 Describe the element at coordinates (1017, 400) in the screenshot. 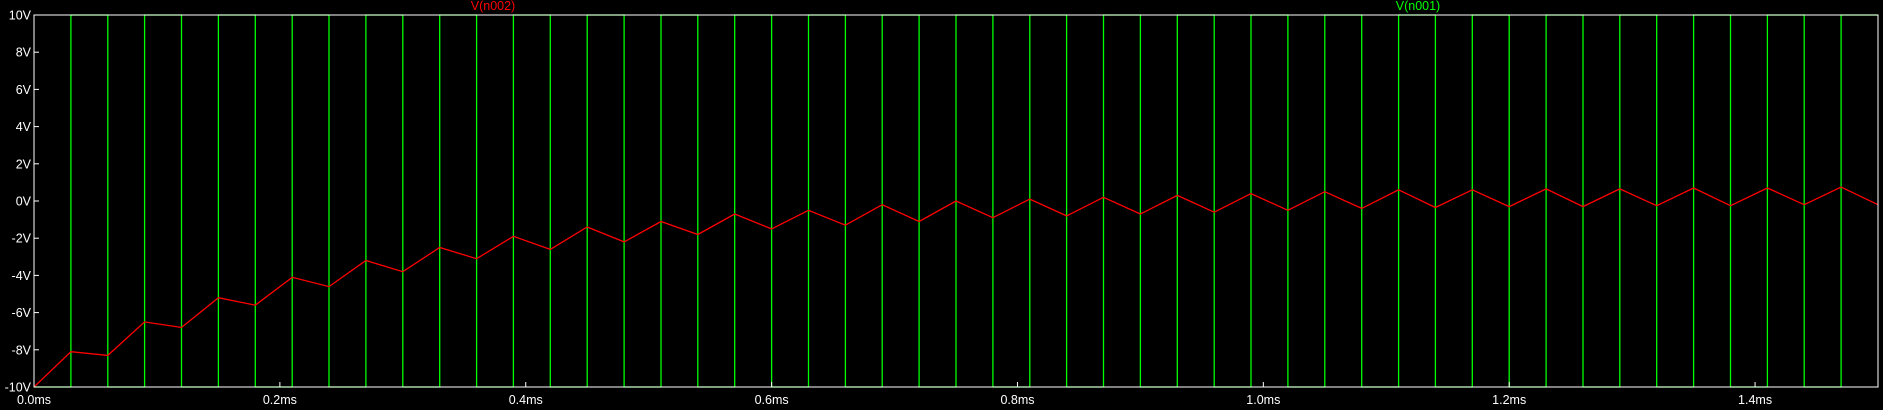

I see `x-tick-label: 0.8ms` at that location.